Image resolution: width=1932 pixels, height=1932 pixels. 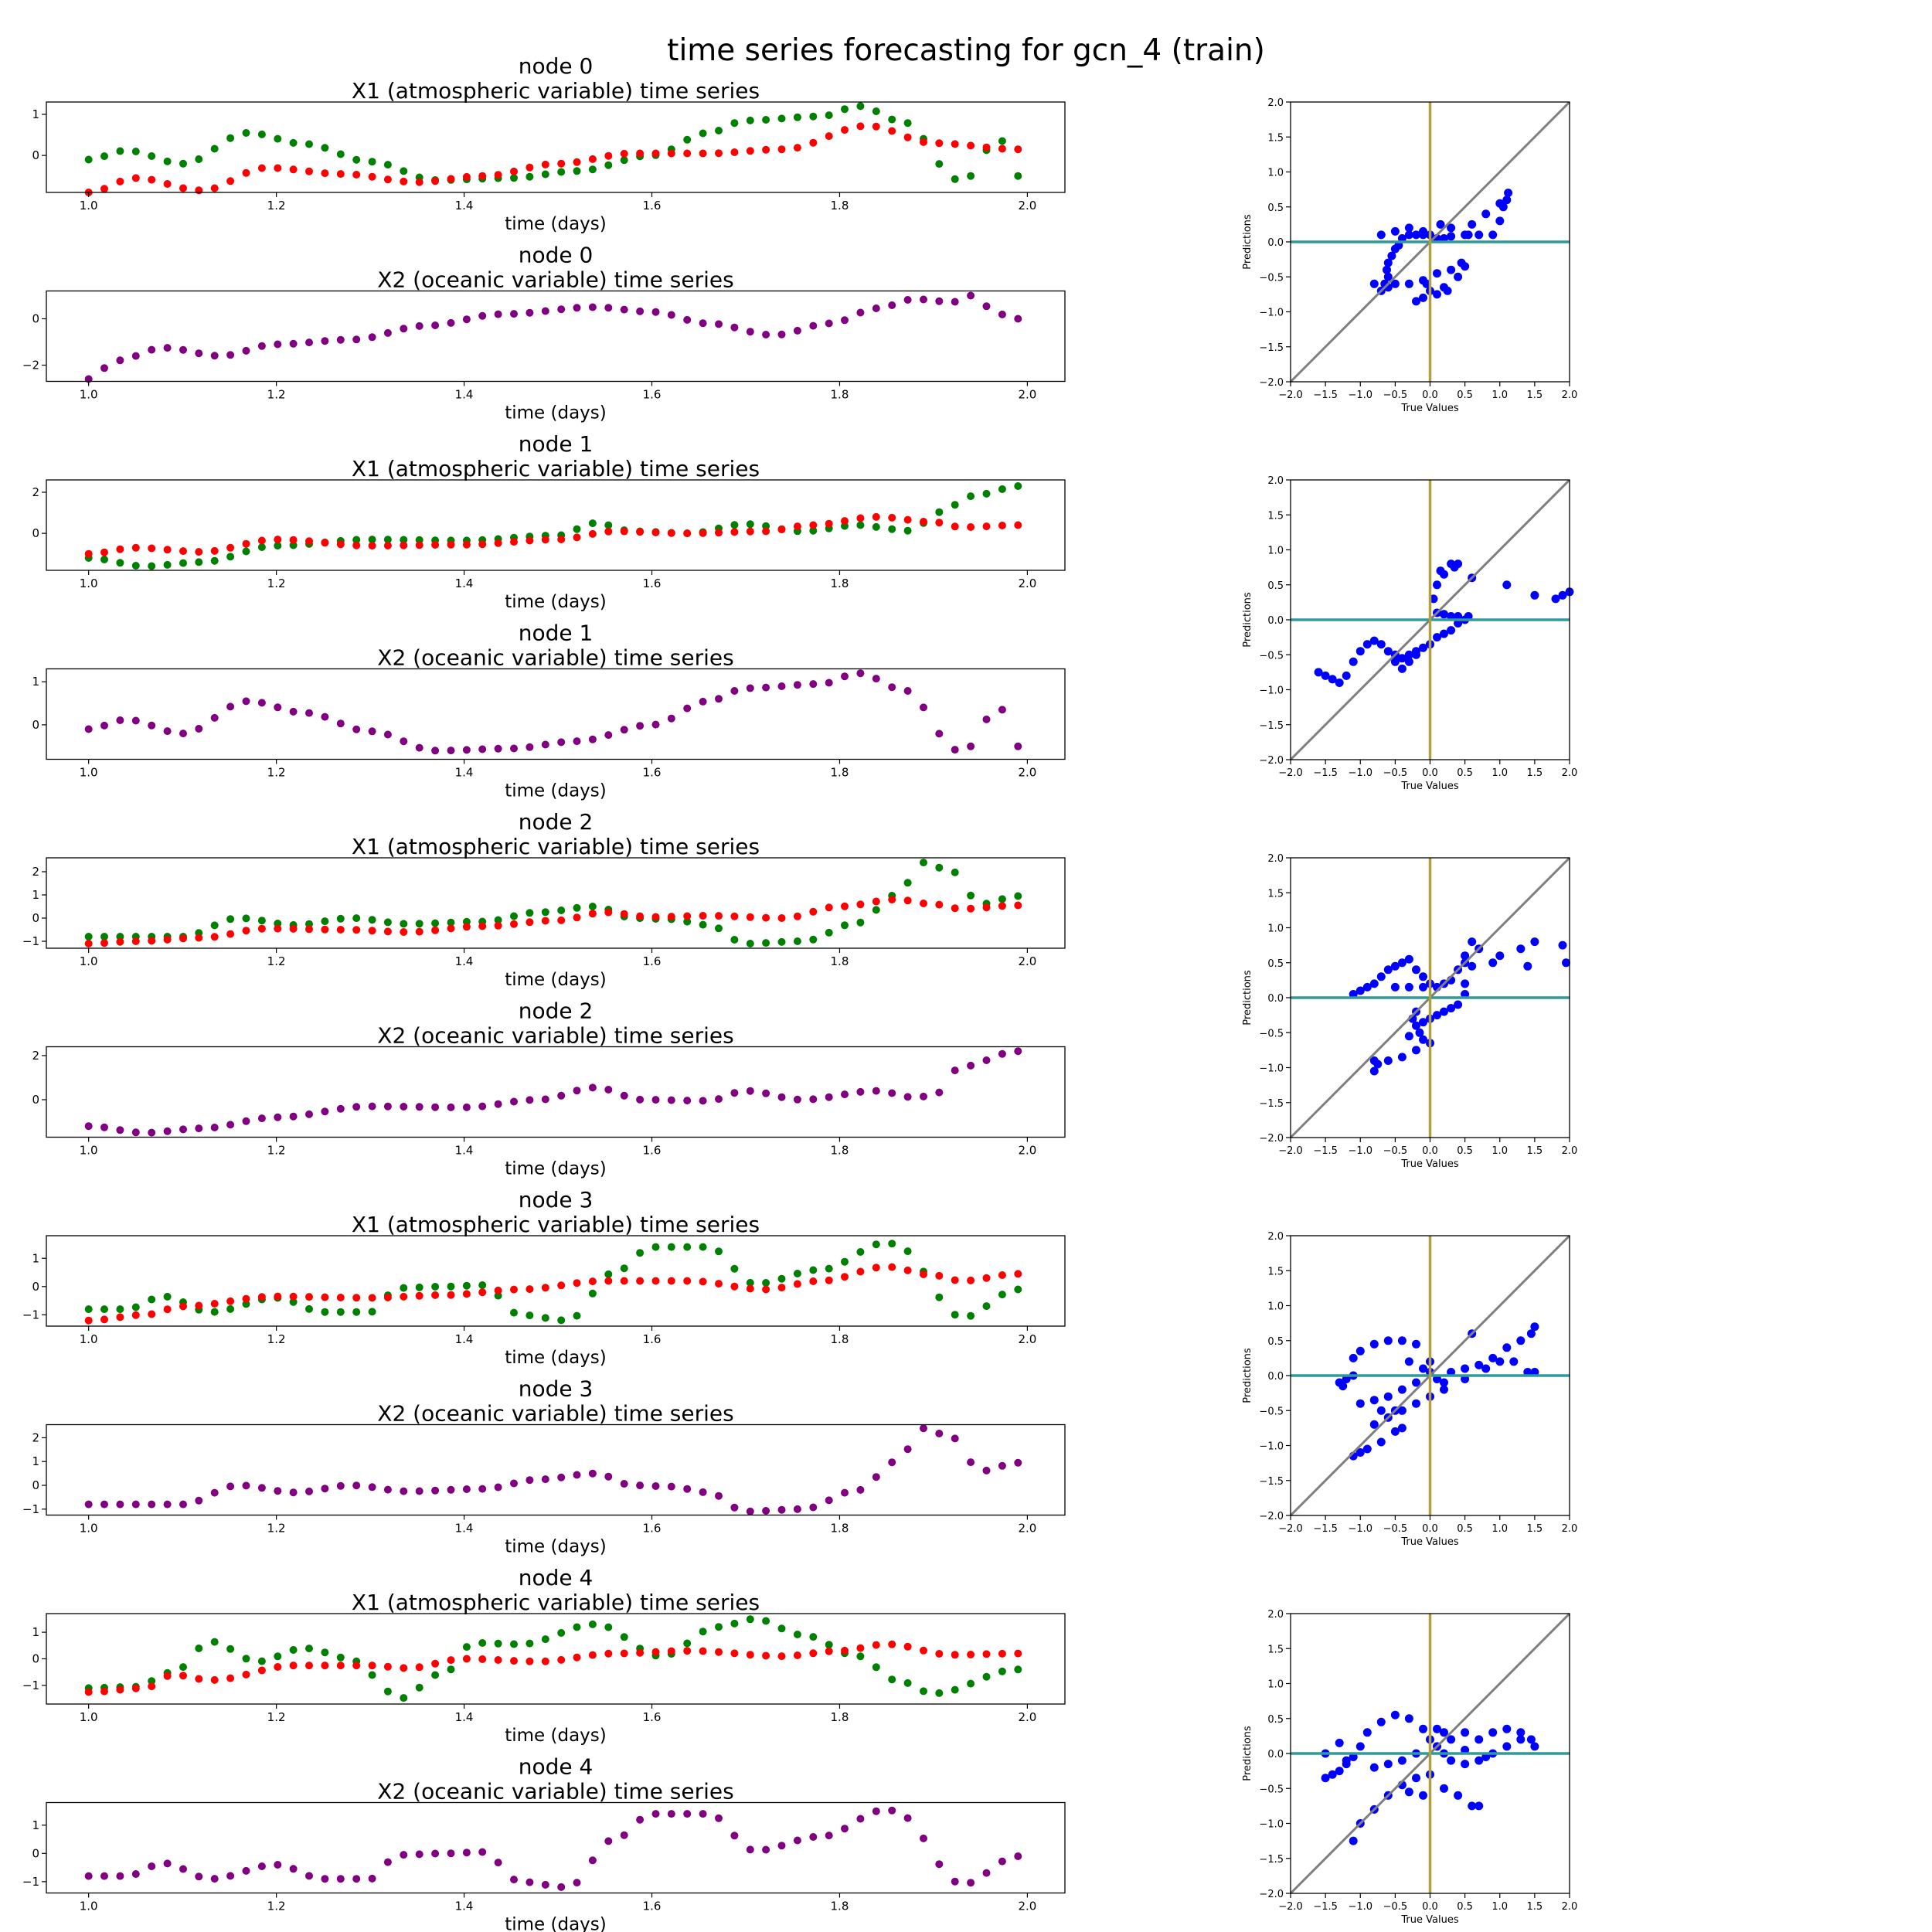 I want to click on series-x1_pred, so click(x=553, y=1294).